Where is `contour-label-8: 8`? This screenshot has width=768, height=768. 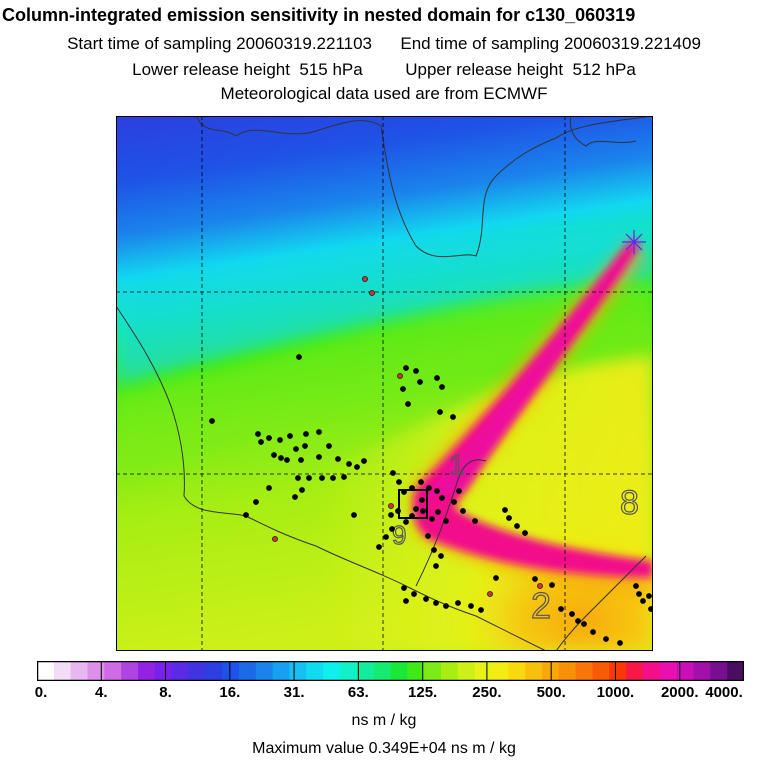 contour-label-8: 8 is located at coordinates (629, 503).